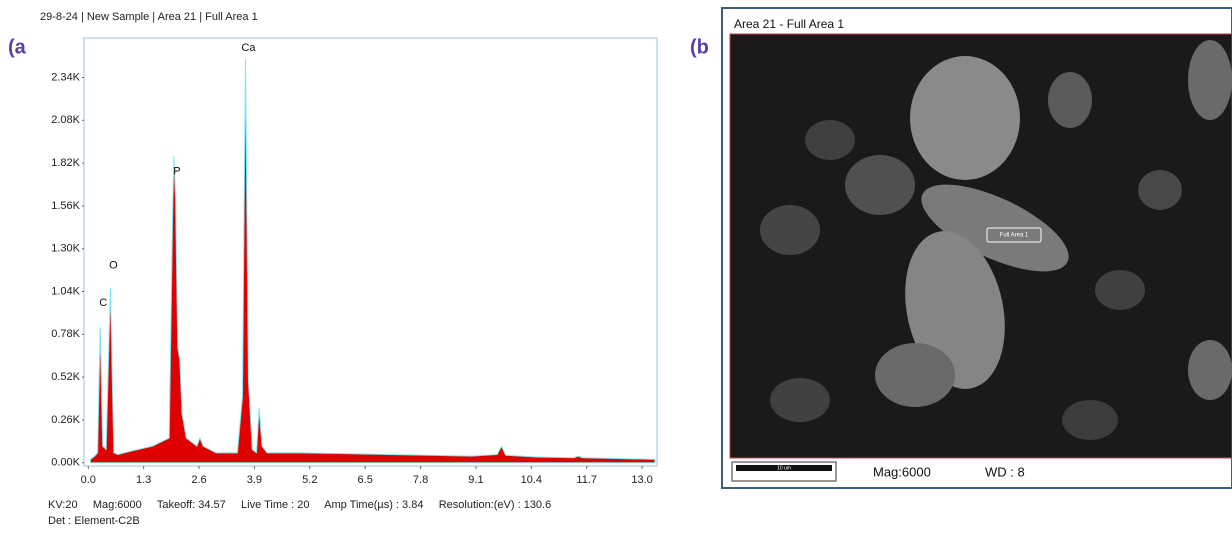  What do you see at coordinates (789, 24) in the screenshot?
I see `image-title: Area 21 - Full Area 1` at bounding box center [789, 24].